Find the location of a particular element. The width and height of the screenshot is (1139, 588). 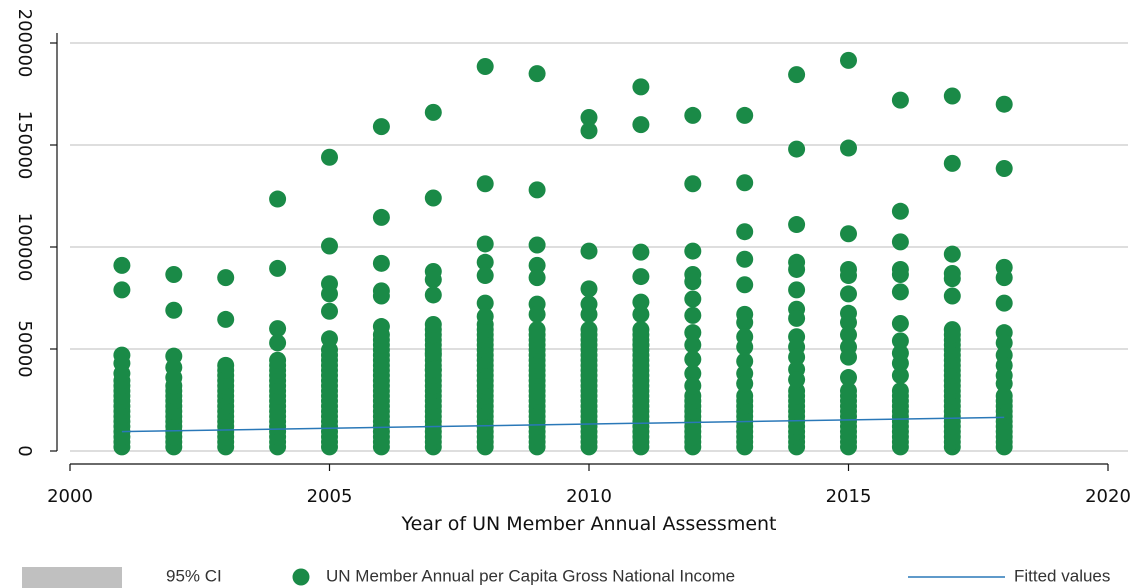

y-axis-ticks: 0 50000 100000 150000 200000 is located at coordinates (35, 233).